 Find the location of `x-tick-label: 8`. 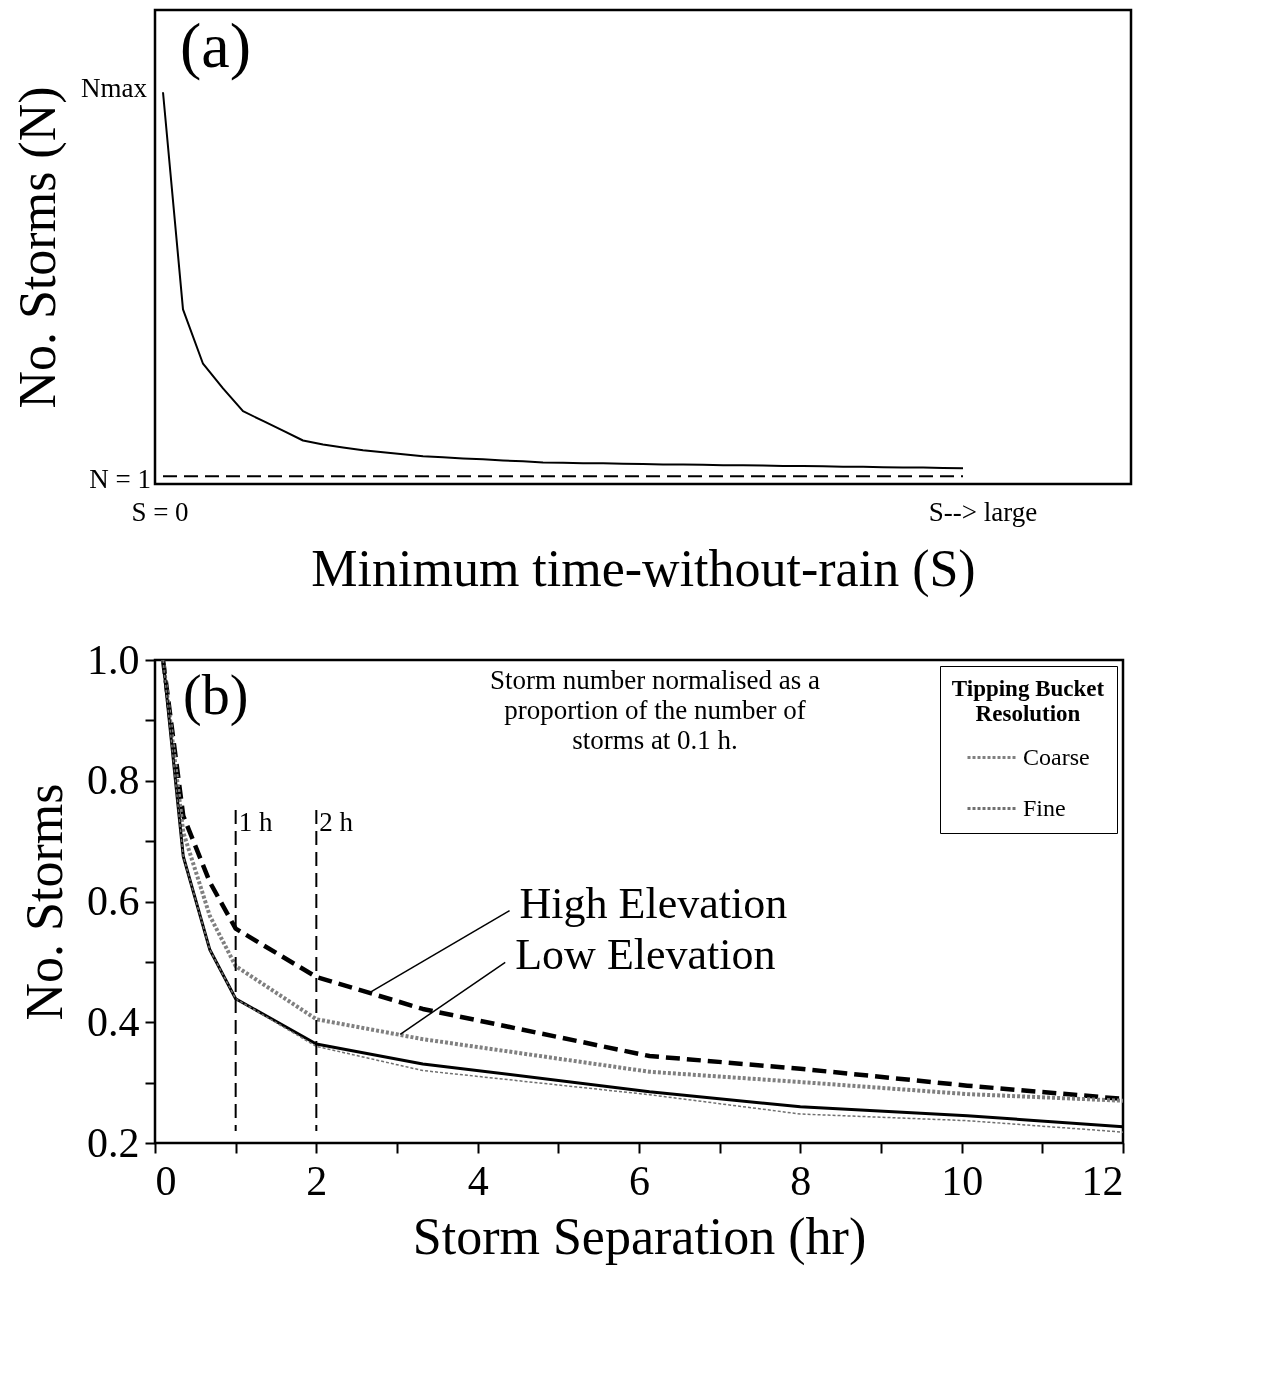

x-tick-label: 8 is located at coordinates (801, 1180).